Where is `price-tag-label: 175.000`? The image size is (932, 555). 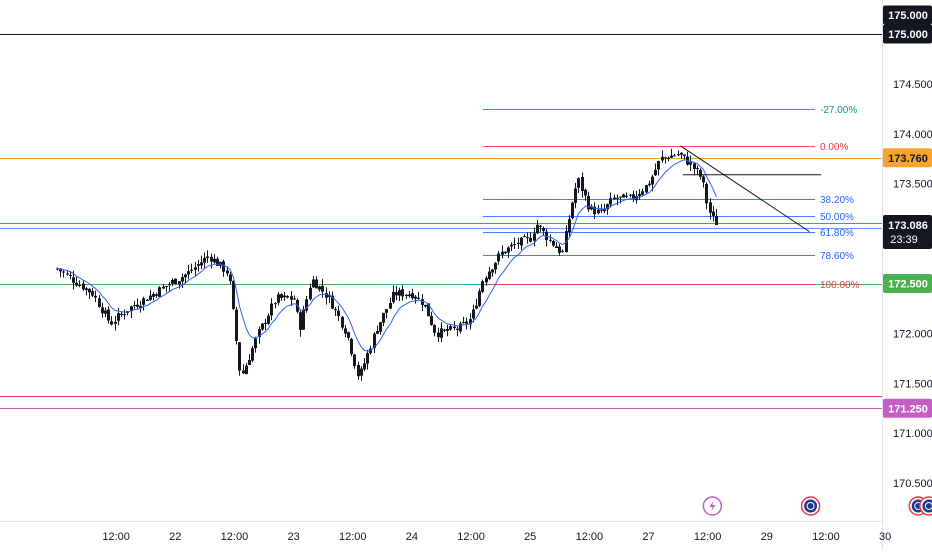 price-tag-label: 175.000 is located at coordinates (908, 16).